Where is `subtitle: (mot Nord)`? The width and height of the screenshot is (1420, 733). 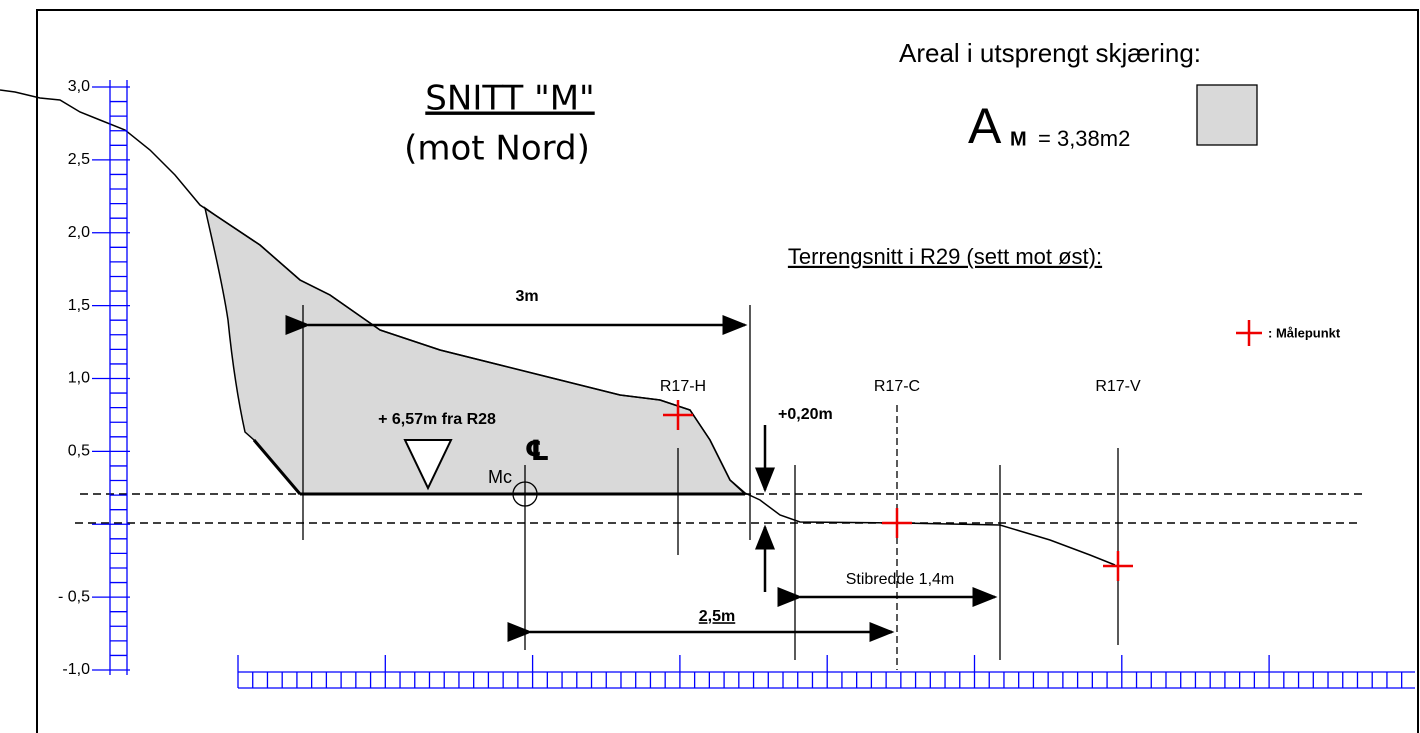
subtitle: (mot Nord) is located at coordinates (497, 149).